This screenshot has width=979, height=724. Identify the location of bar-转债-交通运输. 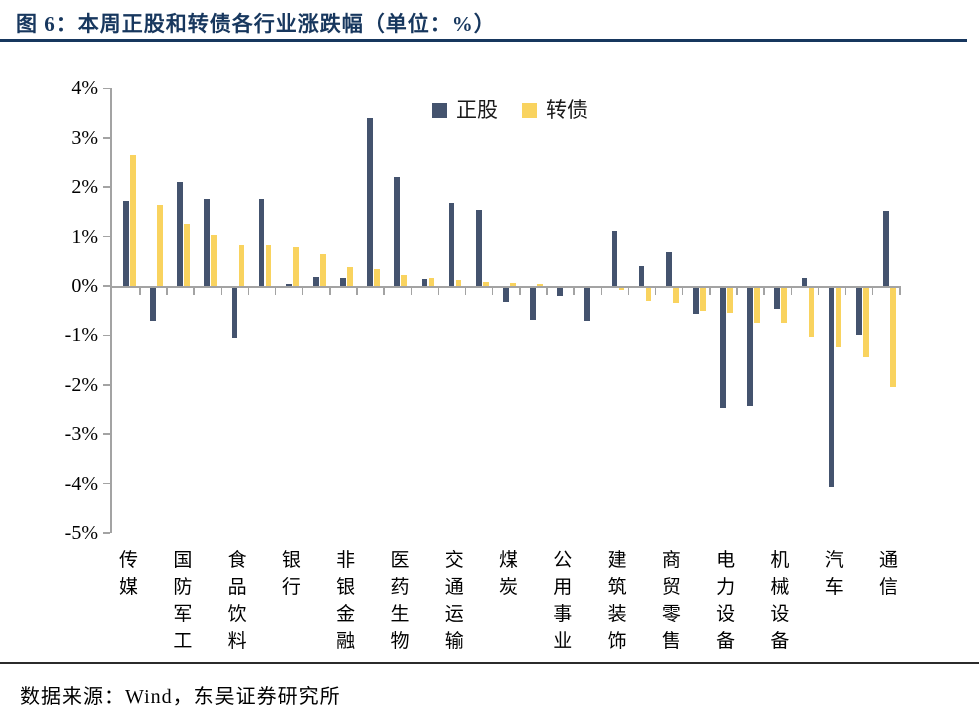
(458, 282).